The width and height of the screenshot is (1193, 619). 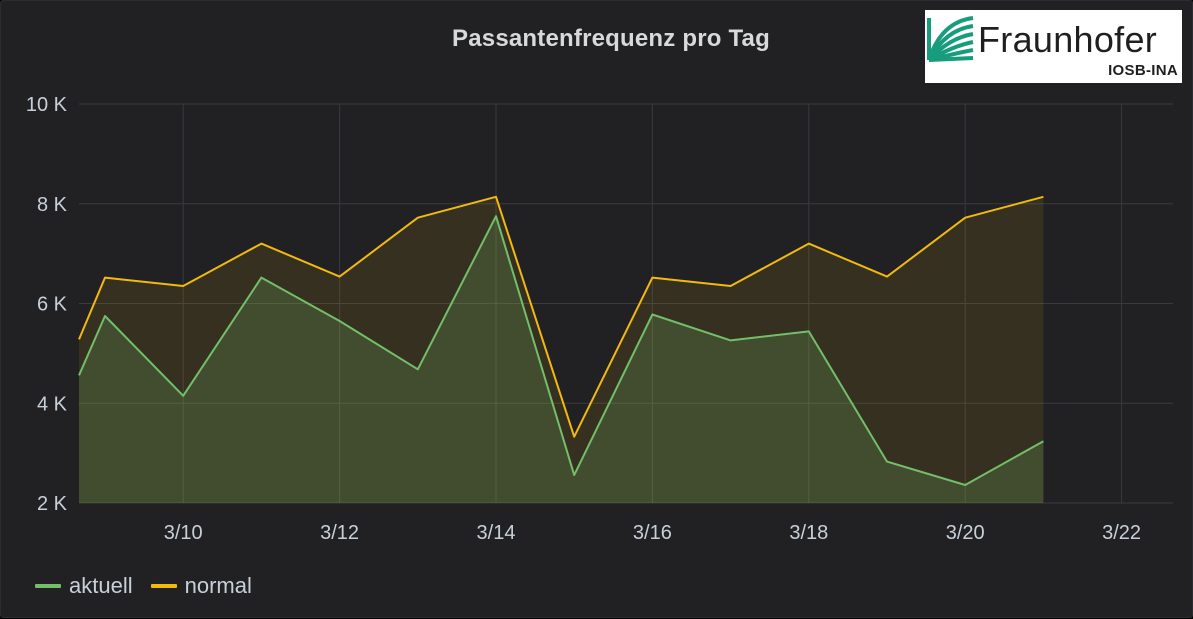 I want to click on legend: aktuell normal, so click(x=143, y=586).